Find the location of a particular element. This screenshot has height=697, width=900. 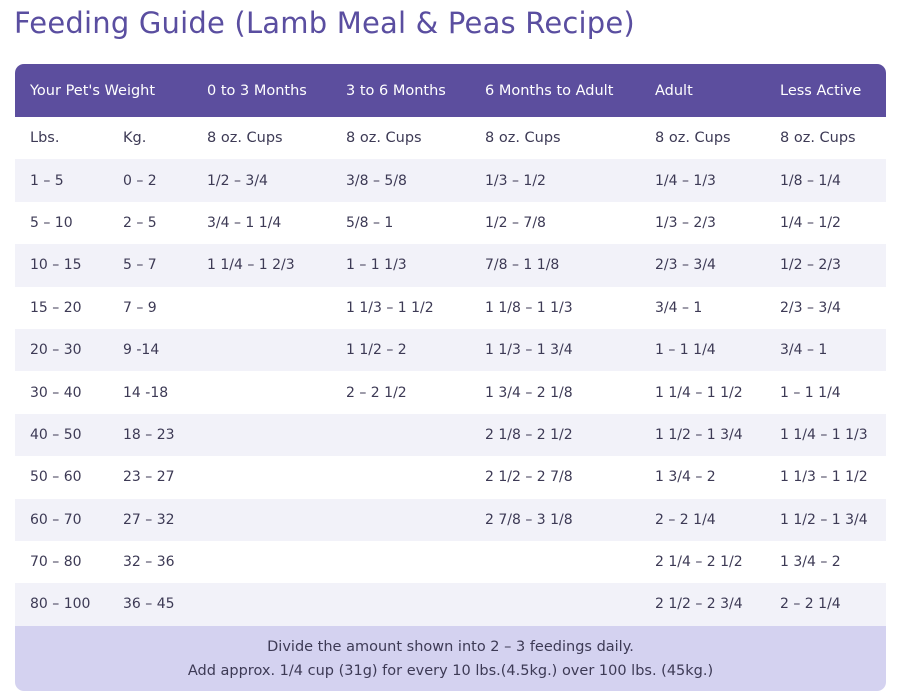

header-6-months-adult: 6 Months to Adult is located at coordinates (549, 90).